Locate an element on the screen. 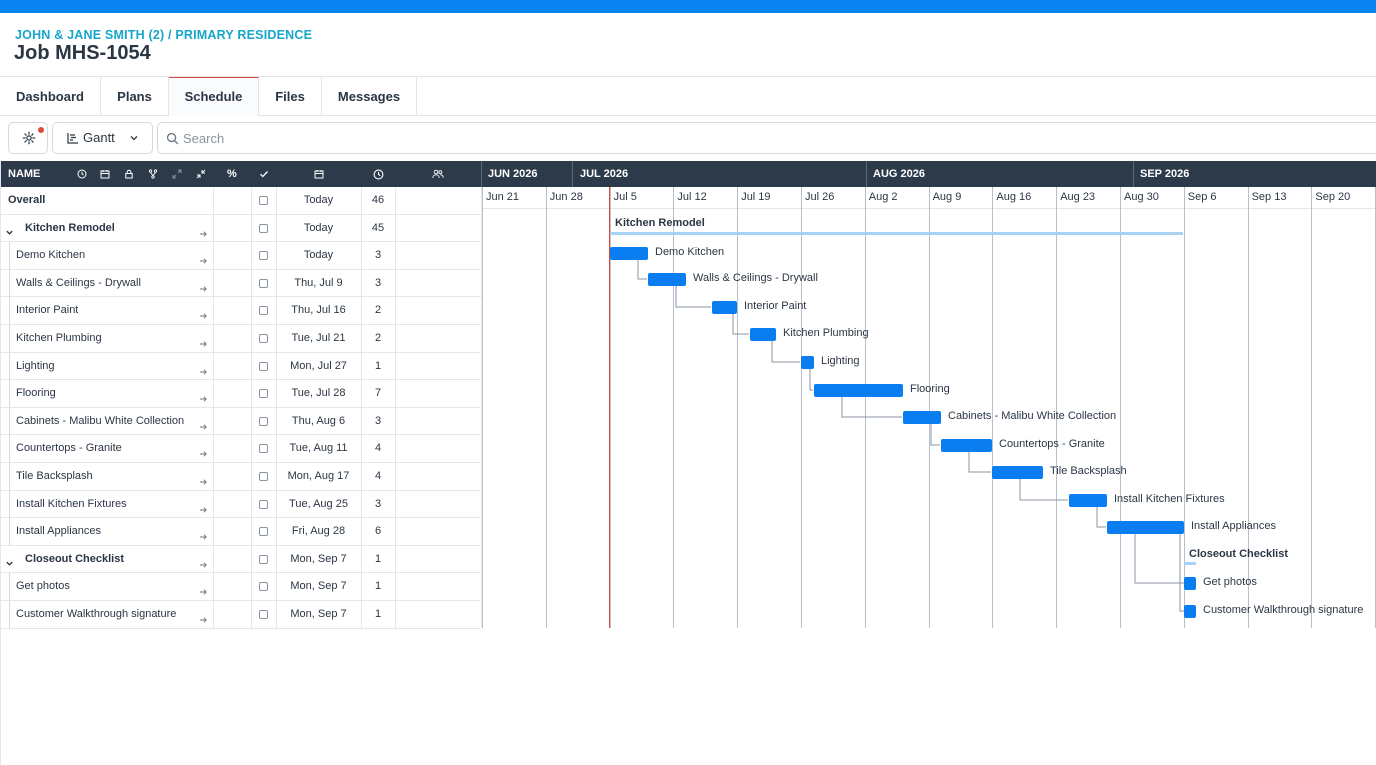  duration: 7 is located at coordinates (378, 393).